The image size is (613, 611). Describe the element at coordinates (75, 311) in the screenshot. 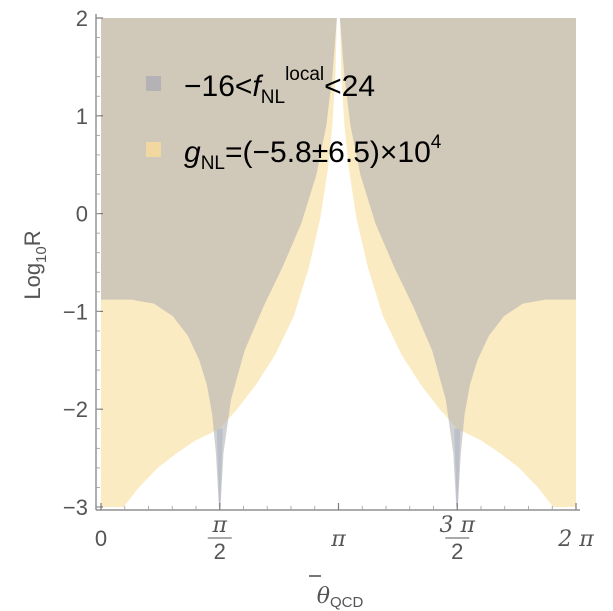

I see `y-tick-label-3: −1` at that location.